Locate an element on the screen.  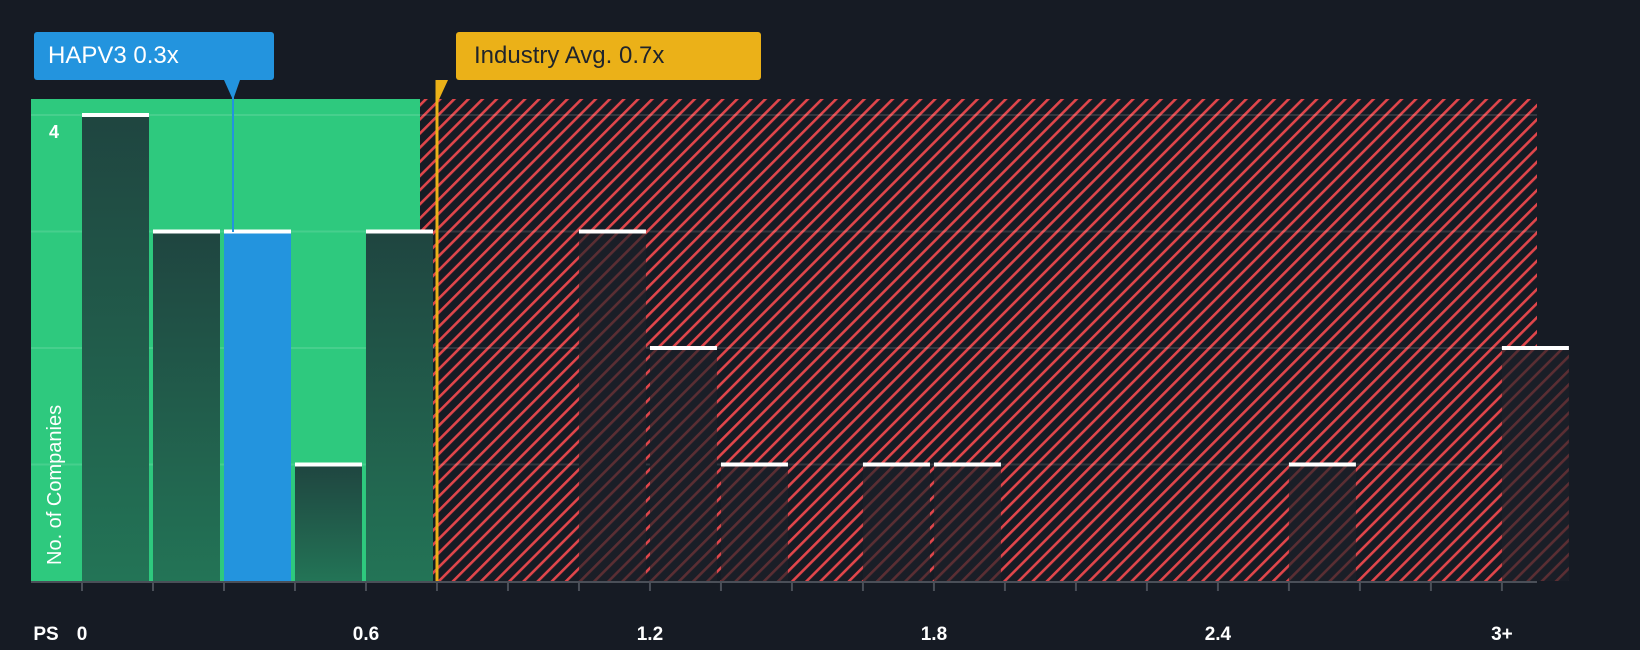
marker-lines is located at coordinates (340, 330).